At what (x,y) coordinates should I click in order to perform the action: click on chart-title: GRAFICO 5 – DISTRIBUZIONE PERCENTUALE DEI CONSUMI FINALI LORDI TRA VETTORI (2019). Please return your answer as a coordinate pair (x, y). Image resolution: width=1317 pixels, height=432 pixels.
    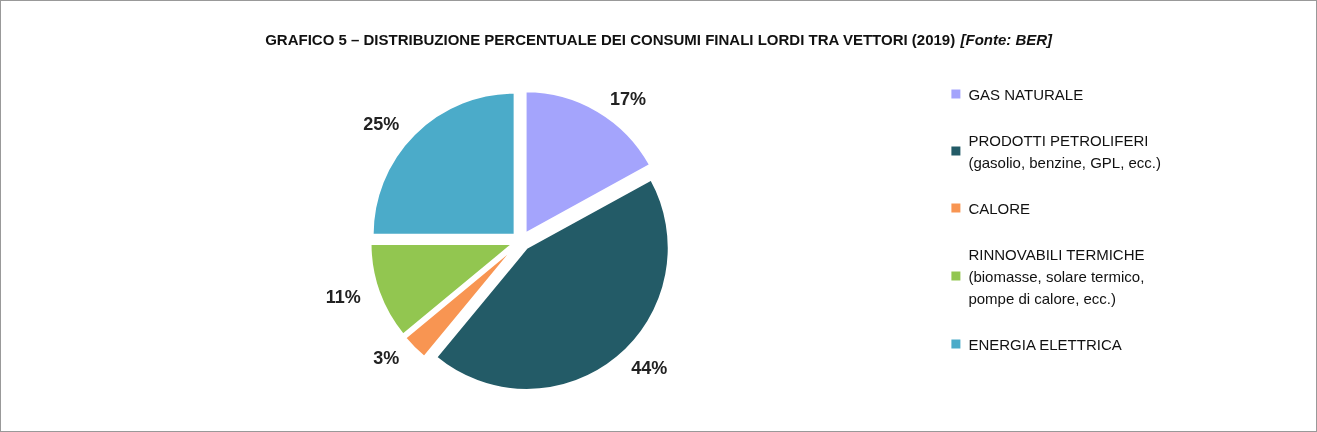
    Looking at the image, I should click on (610, 39).